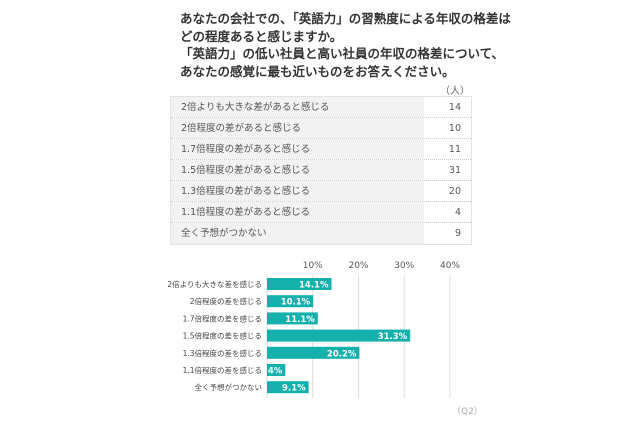  Describe the element at coordinates (342, 354) in the screenshot. I see `data-label: 20.2%` at that location.